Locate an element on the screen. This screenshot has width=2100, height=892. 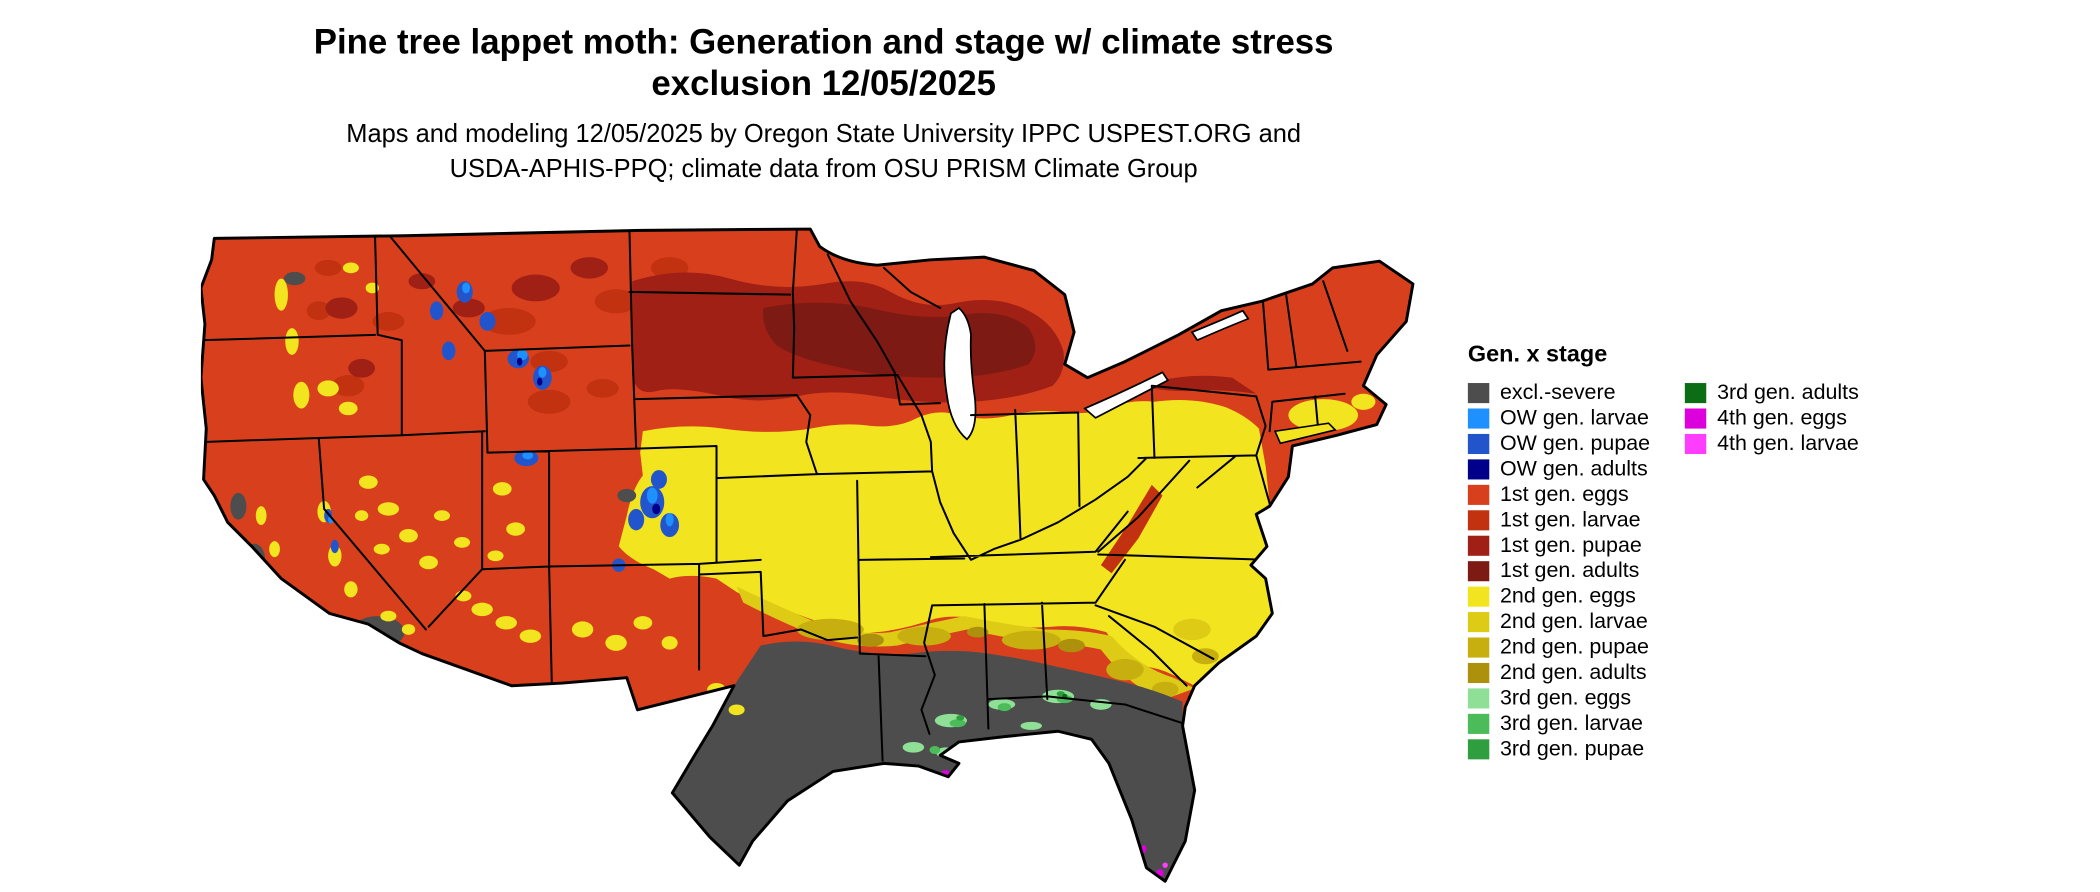
title-line-2: exclusion 12/05/2025 is located at coordinates (823, 83).